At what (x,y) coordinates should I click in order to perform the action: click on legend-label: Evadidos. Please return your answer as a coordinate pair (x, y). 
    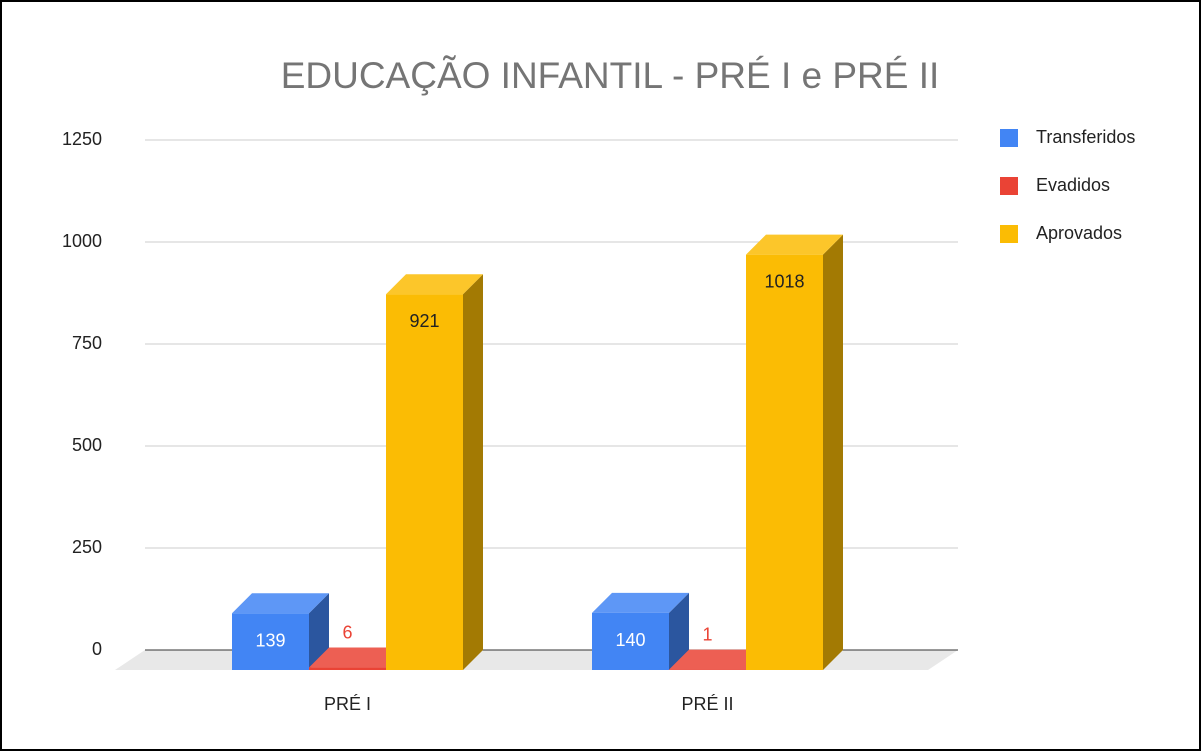
    Looking at the image, I should click on (1073, 185).